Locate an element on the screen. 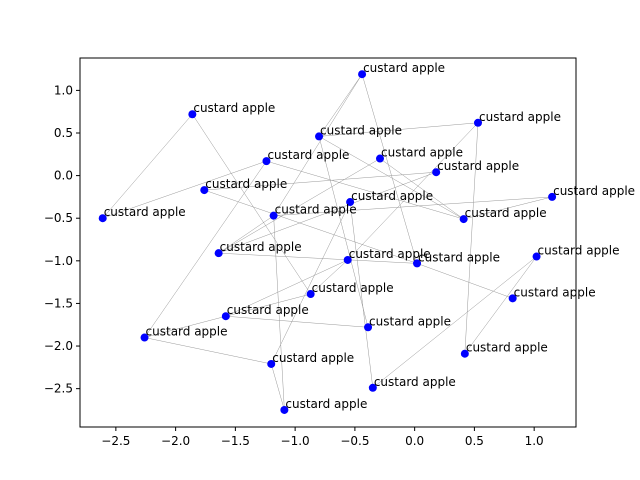 This screenshot has width=640, height=480. y-tick-label: −0.5 is located at coordinates (58, 218).